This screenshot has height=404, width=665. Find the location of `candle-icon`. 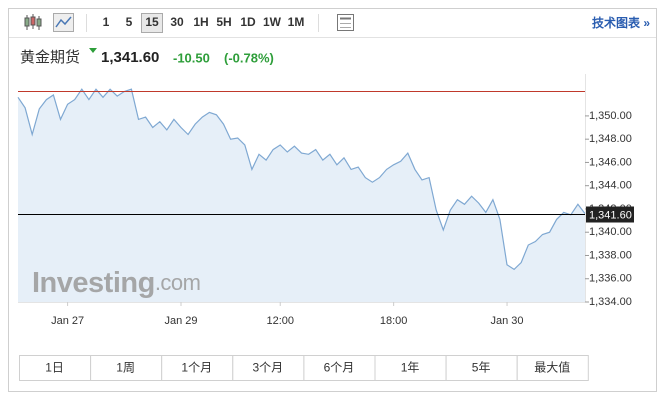

candle-icon is located at coordinates (33, 22).